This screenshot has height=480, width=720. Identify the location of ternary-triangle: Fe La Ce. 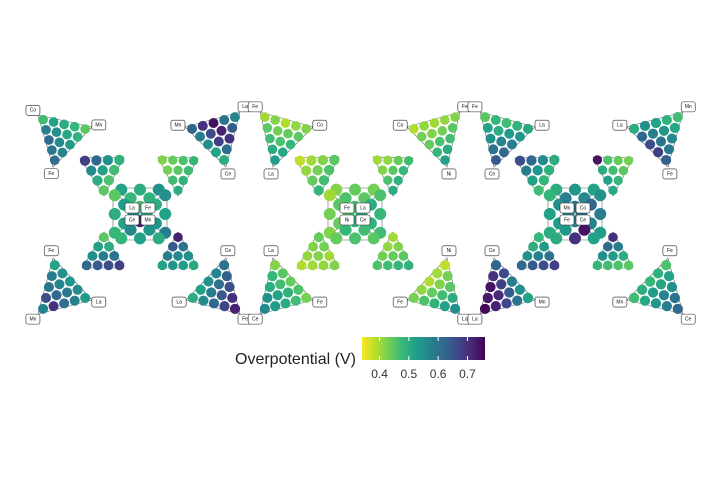
(508, 140).